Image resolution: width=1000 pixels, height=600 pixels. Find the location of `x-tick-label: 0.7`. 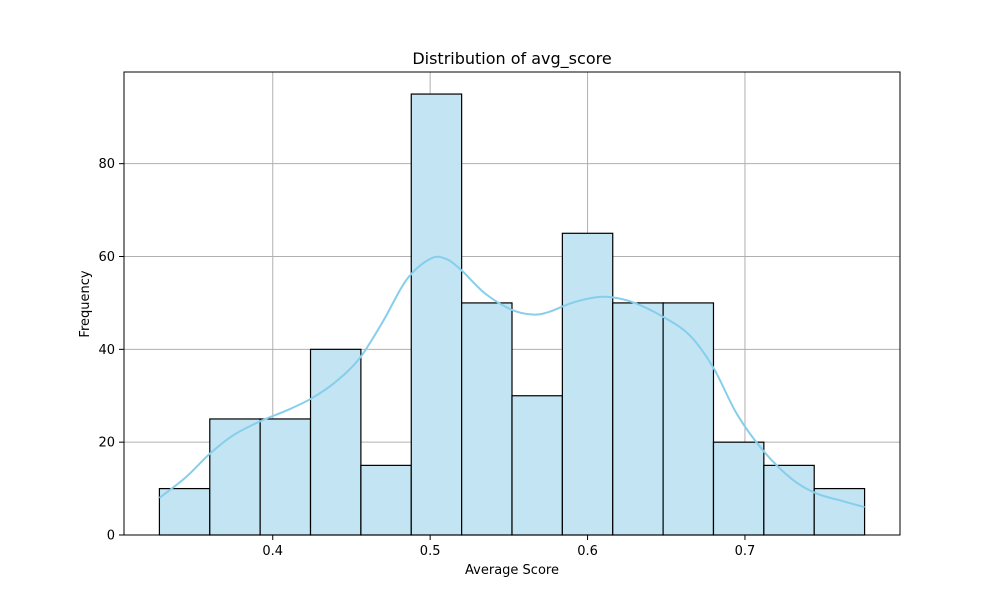

x-tick-label: 0.7 is located at coordinates (745, 551).